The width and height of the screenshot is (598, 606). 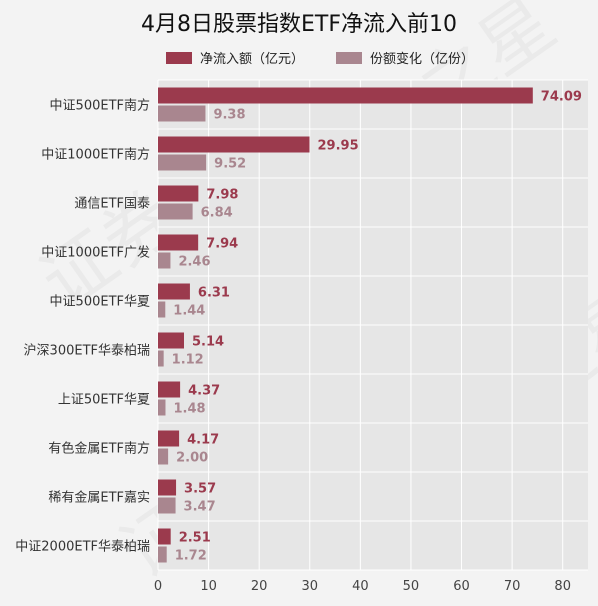 I want to click on x-tick-label: 20, so click(x=259, y=586).